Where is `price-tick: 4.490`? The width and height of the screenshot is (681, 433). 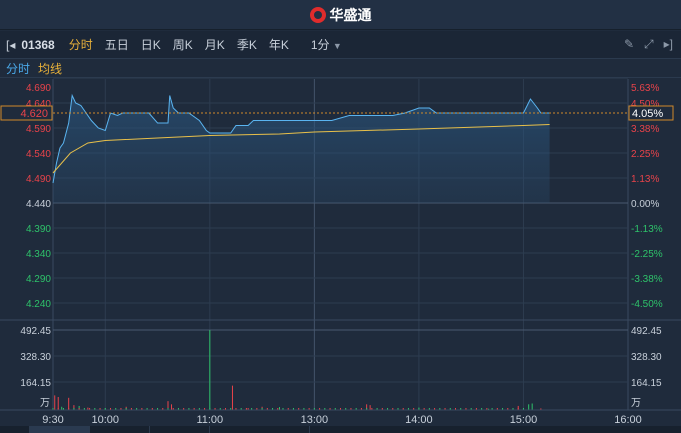 price-tick: 4.490 is located at coordinates (38, 179).